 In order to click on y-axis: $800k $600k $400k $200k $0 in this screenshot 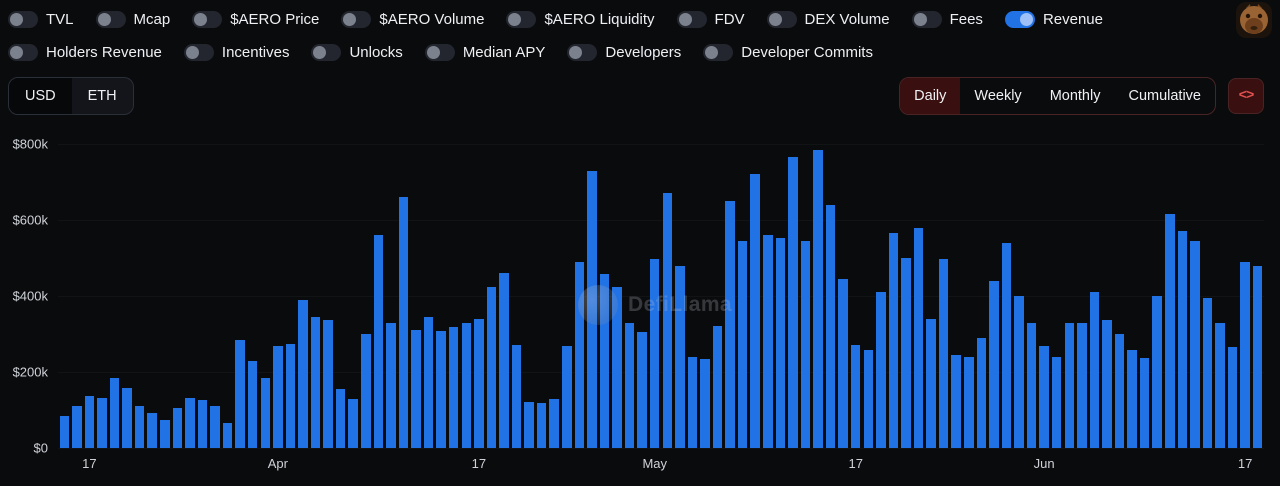, I will do `click(27, 296)`.